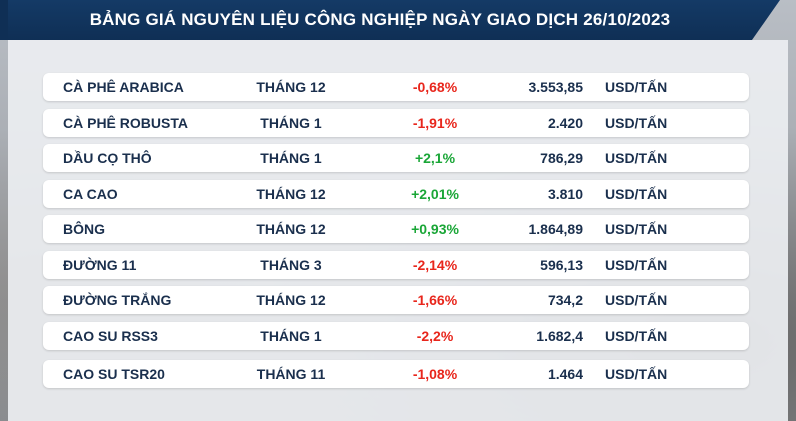  Describe the element at coordinates (435, 229) in the screenshot. I see `price-change: +0,93%` at that location.